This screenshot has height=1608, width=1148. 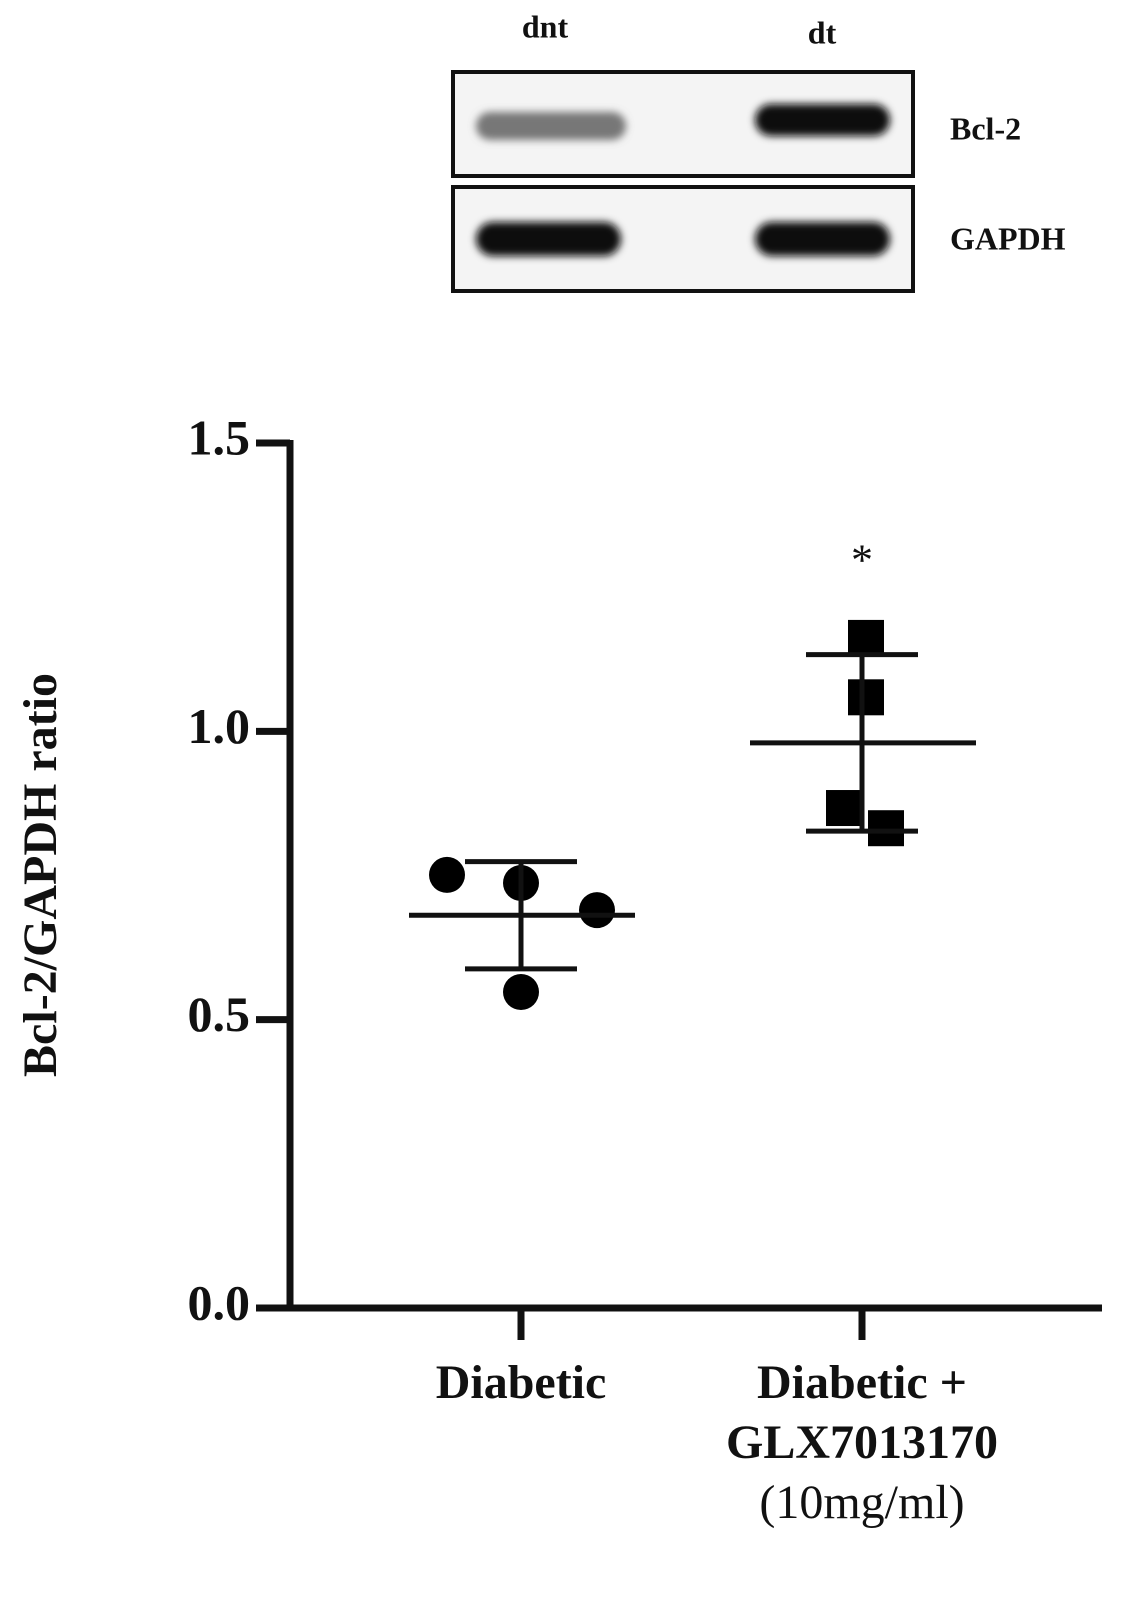 What do you see at coordinates (219, 726) in the screenshot?
I see `y-tick-label: 1.0` at bounding box center [219, 726].